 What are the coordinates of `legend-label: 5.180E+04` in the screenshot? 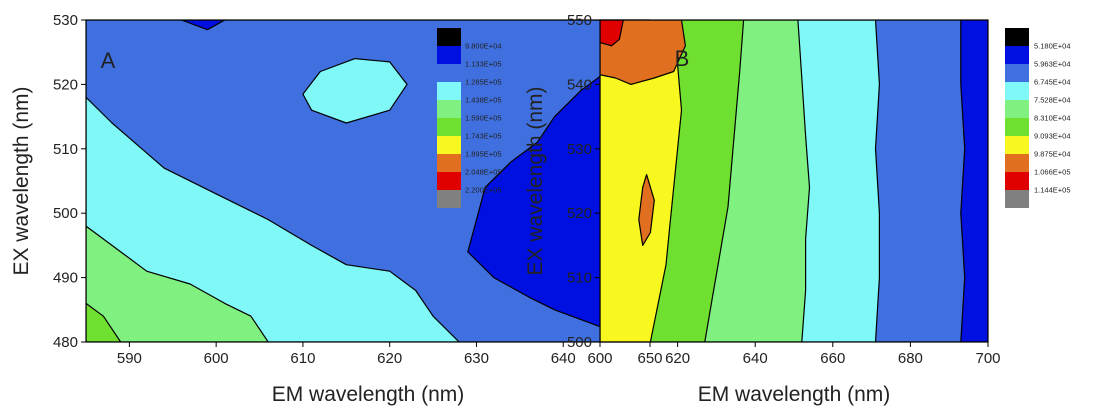 It's located at (1052, 46).